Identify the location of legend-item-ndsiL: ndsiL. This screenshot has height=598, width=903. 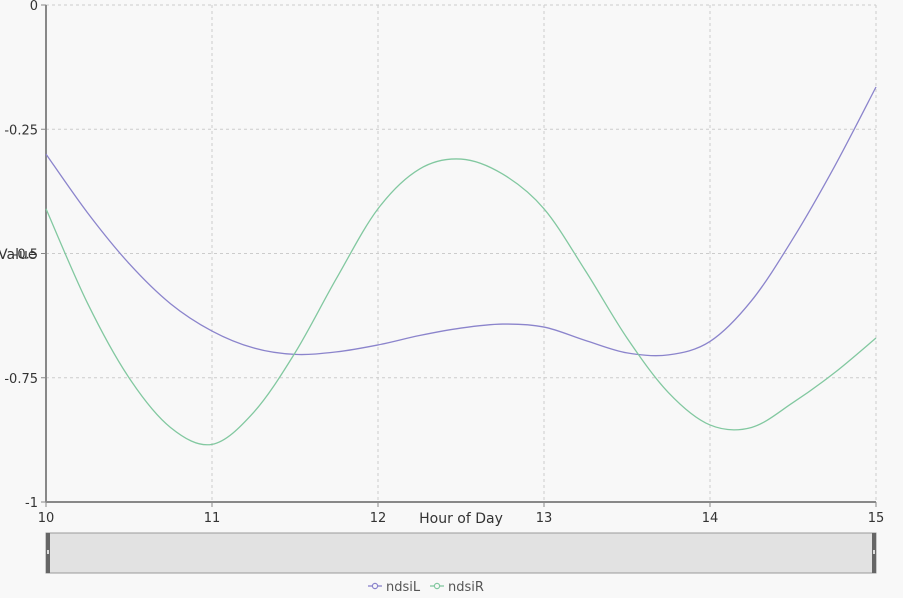
(394, 587).